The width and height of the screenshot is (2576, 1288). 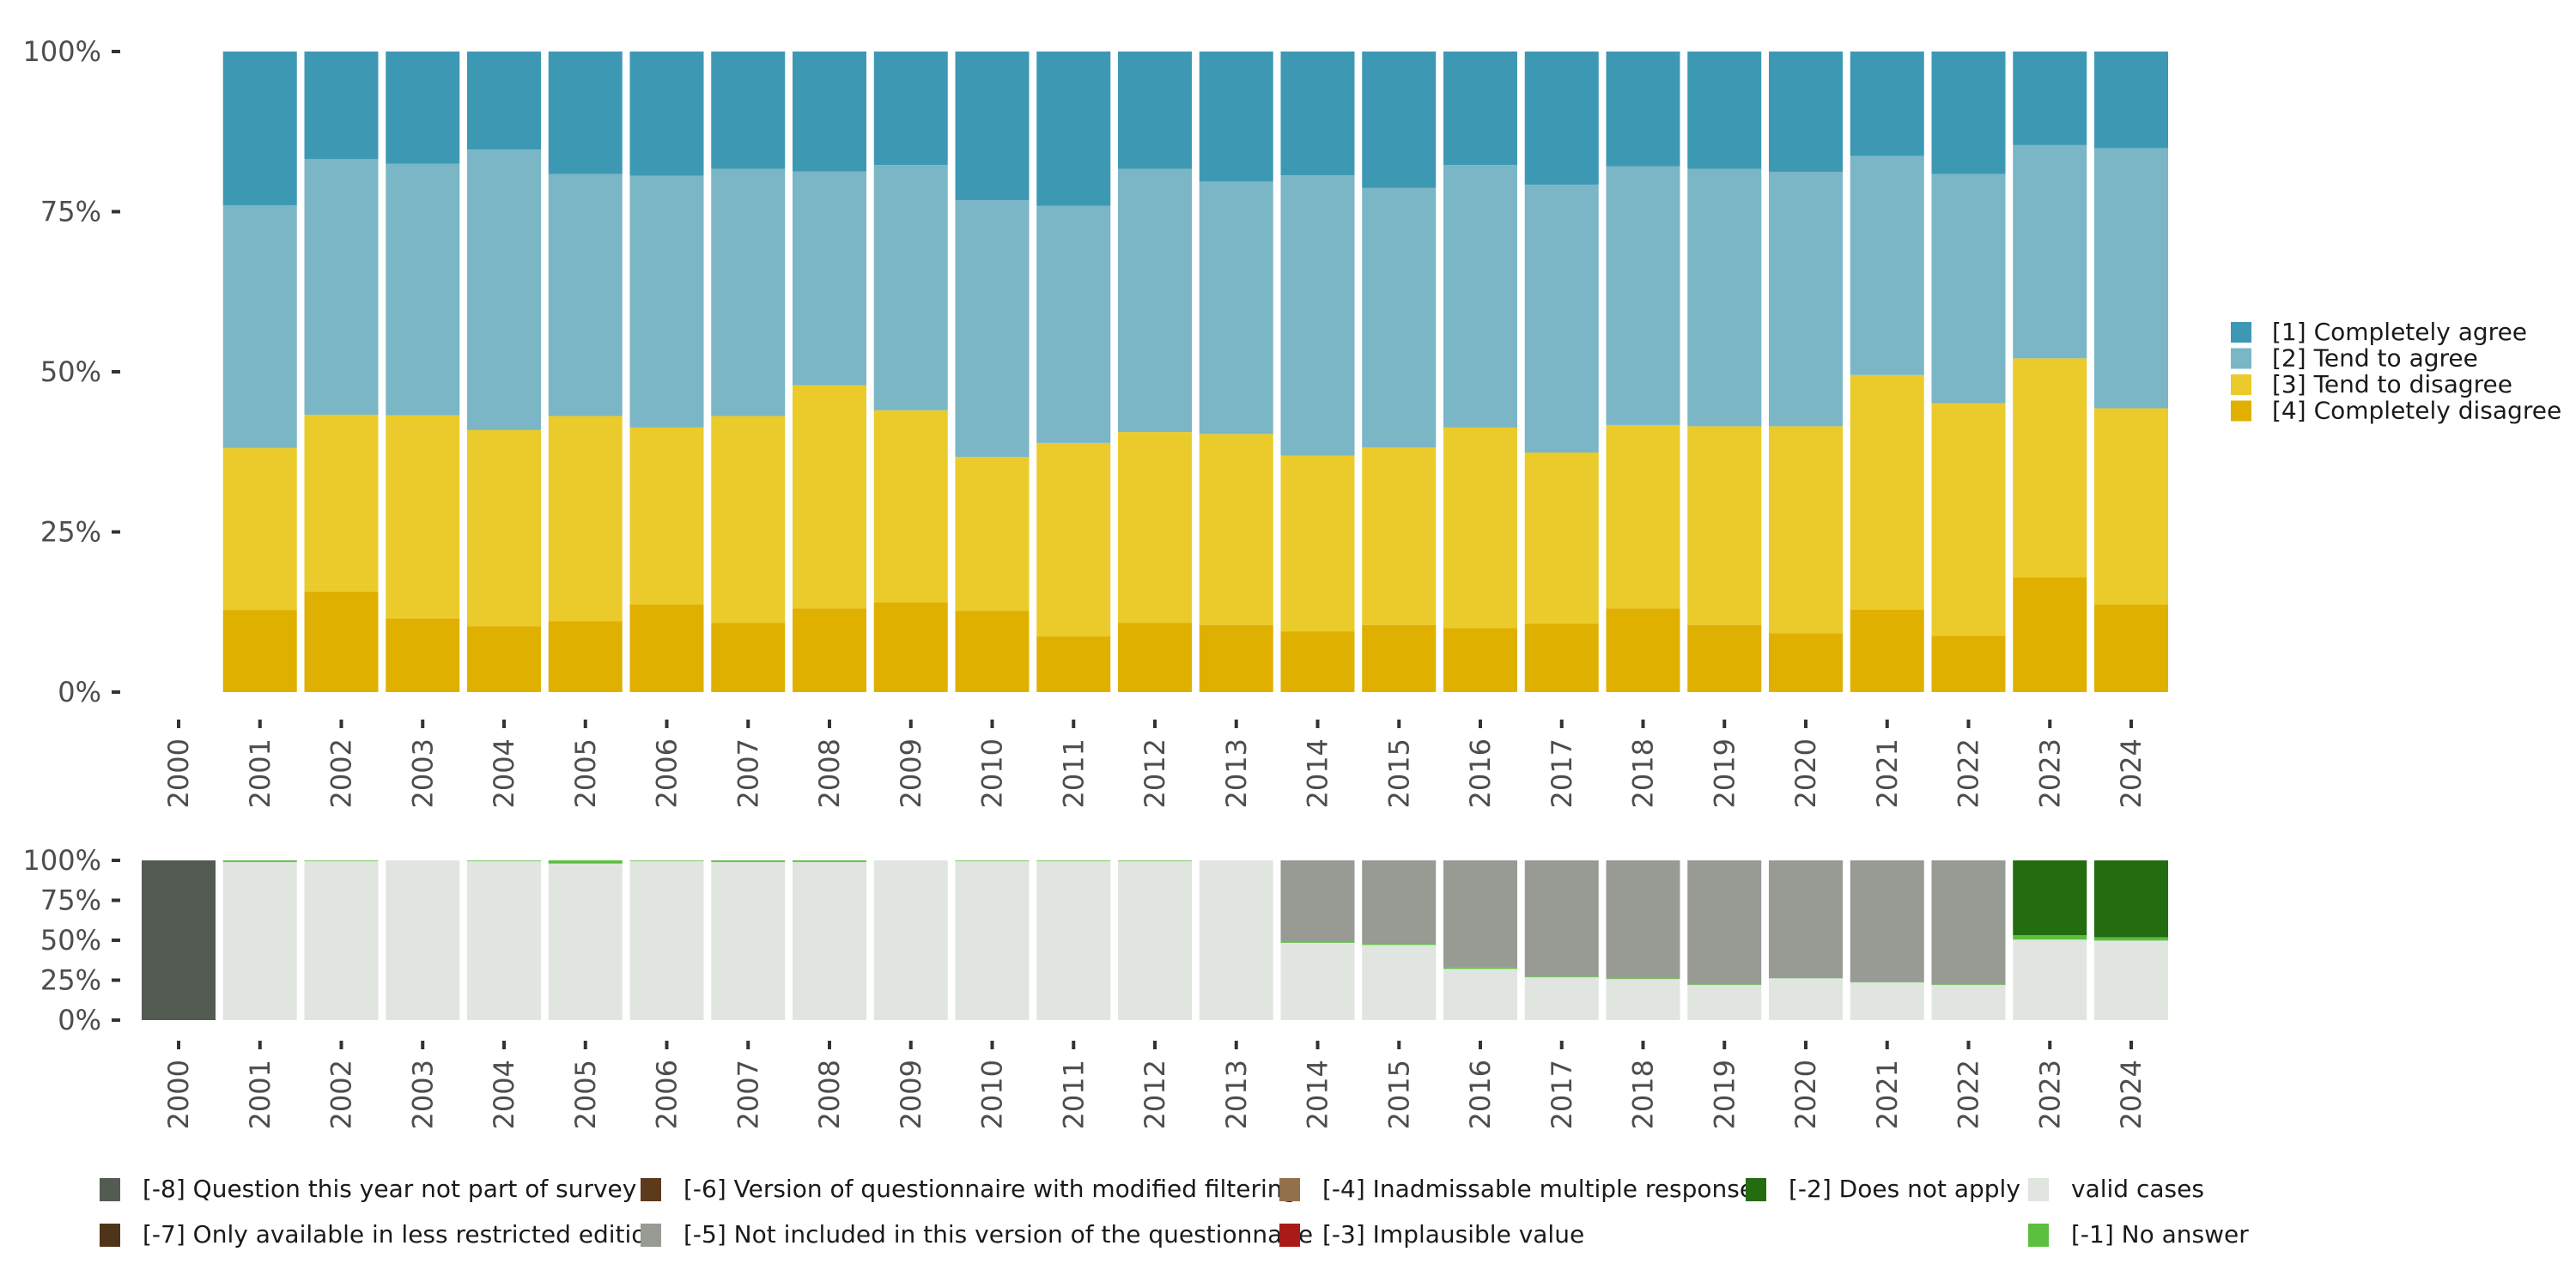 What do you see at coordinates (1317, 113) in the screenshot?
I see `bar-segment-1-completely-agree-2014` at bounding box center [1317, 113].